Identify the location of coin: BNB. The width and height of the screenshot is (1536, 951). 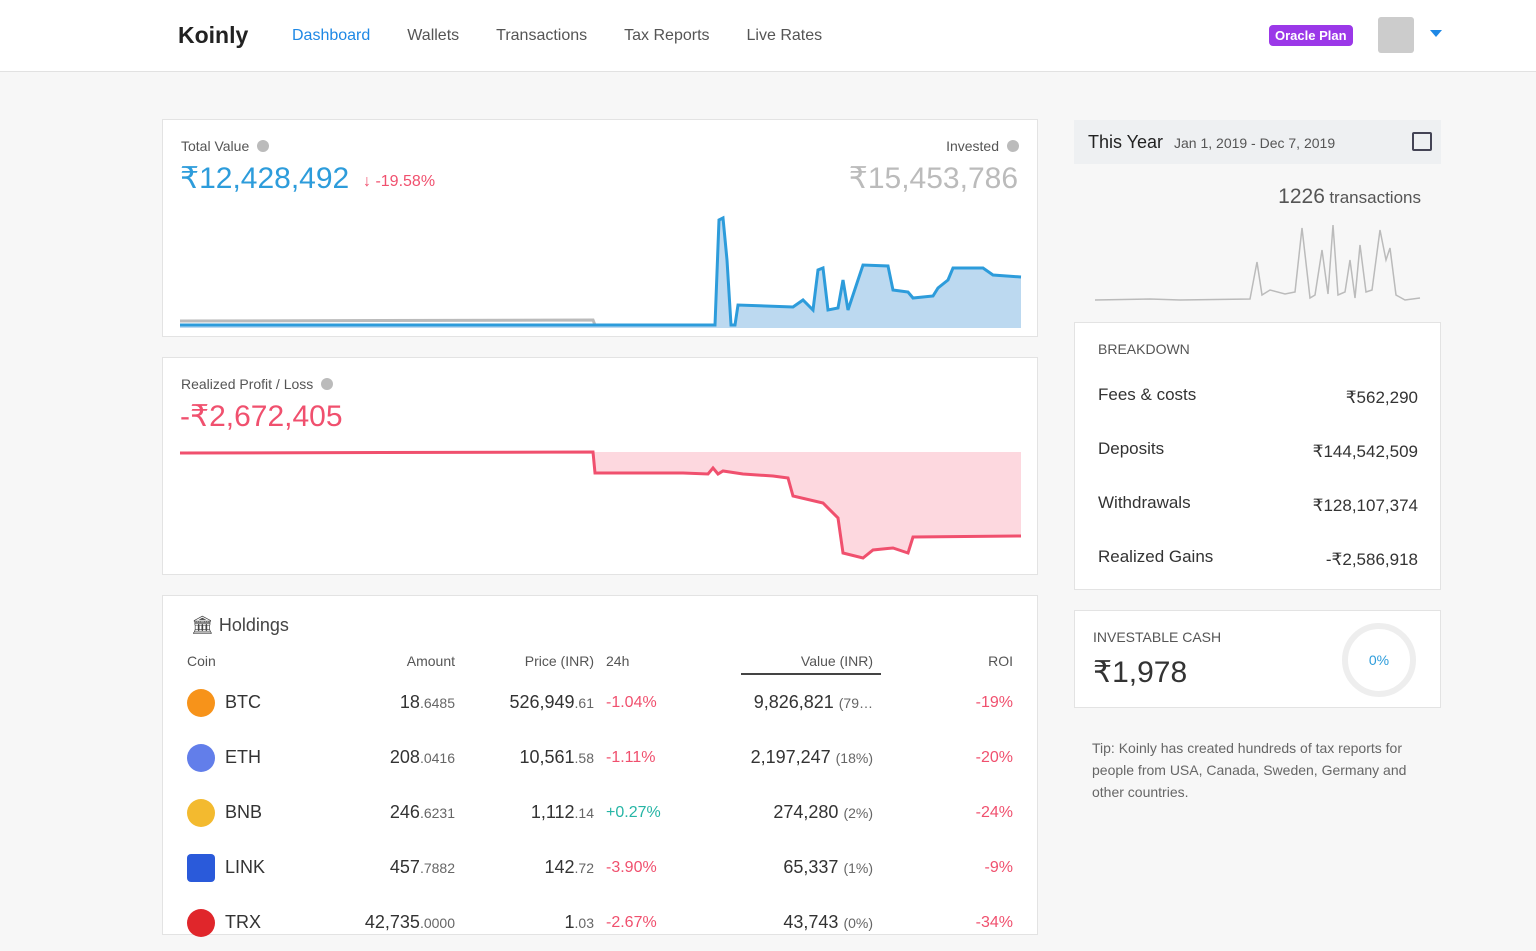
(244, 812).